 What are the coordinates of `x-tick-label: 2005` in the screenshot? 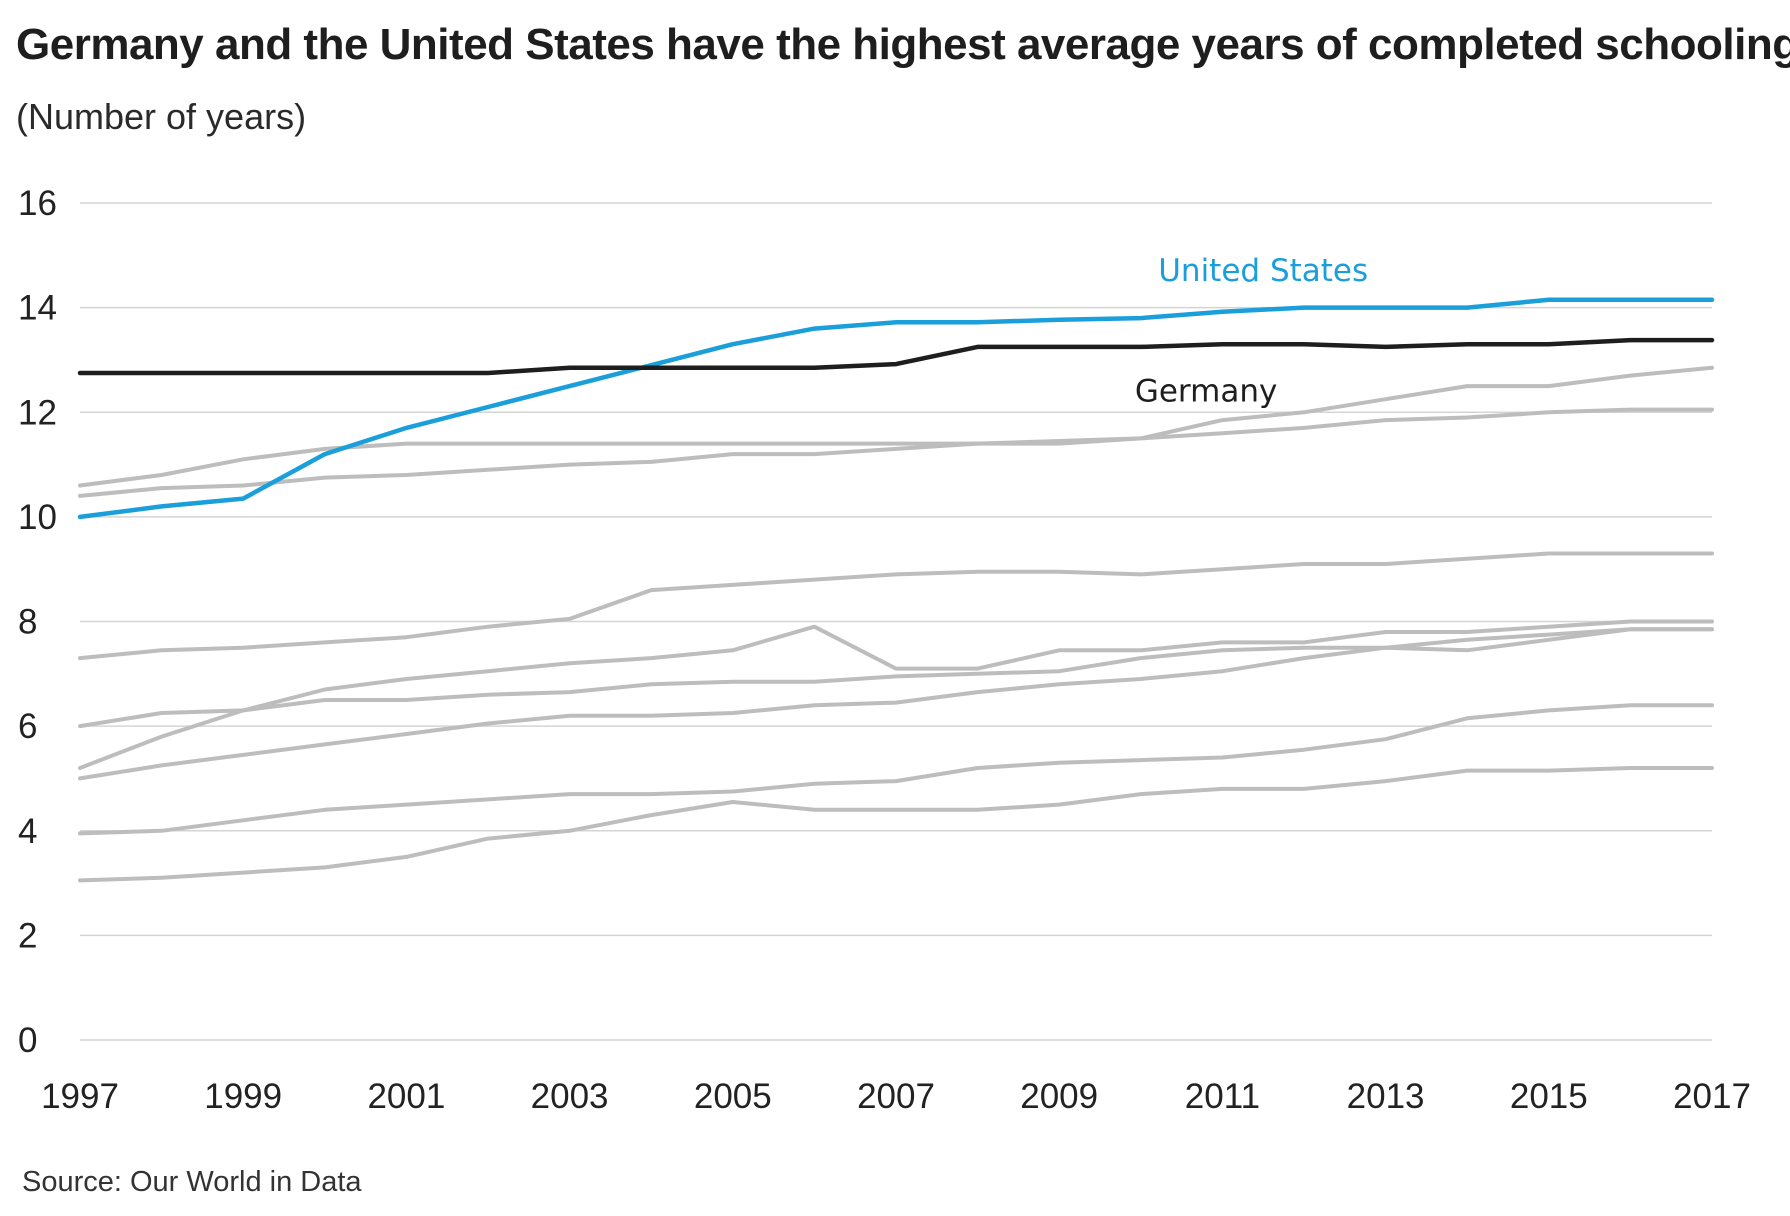 It's located at (733, 1096).